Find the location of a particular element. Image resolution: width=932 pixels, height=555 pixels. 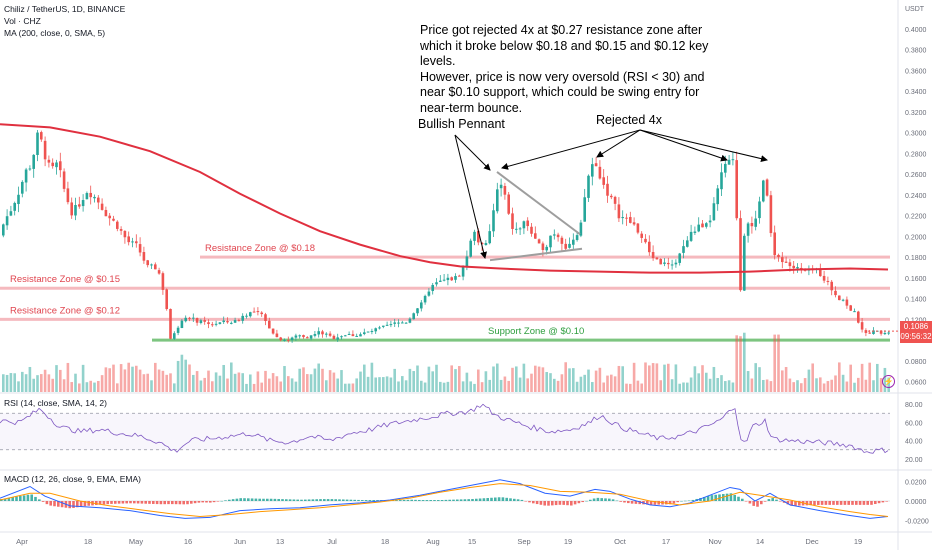

price-tick-label: 0.3000 is located at coordinates (916, 134).